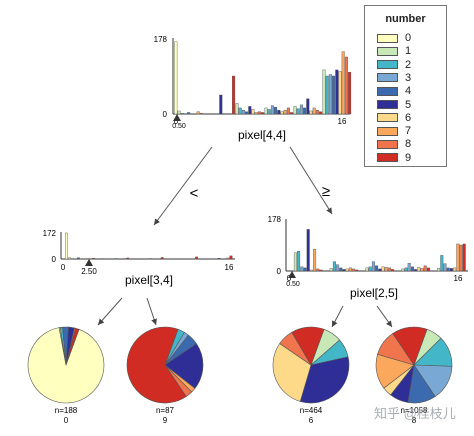  I want to click on legend-label: 3, so click(408, 77).